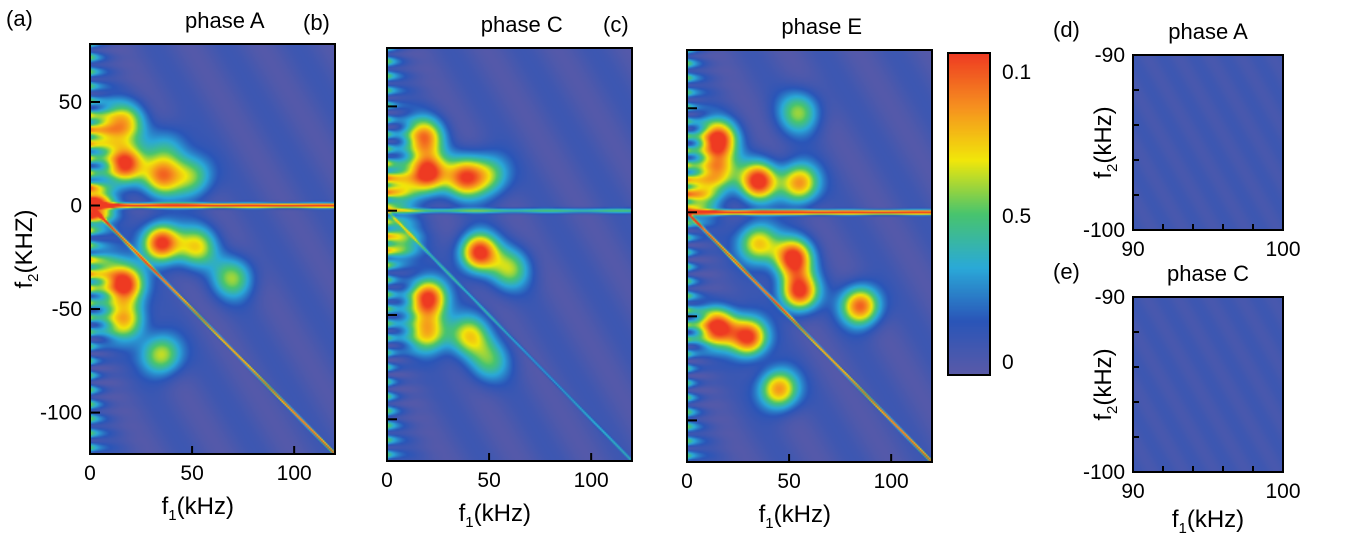 The width and height of the screenshot is (1347, 534). What do you see at coordinates (76, 206) in the screenshot?
I see `ytick-label-a-1: 0` at bounding box center [76, 206].